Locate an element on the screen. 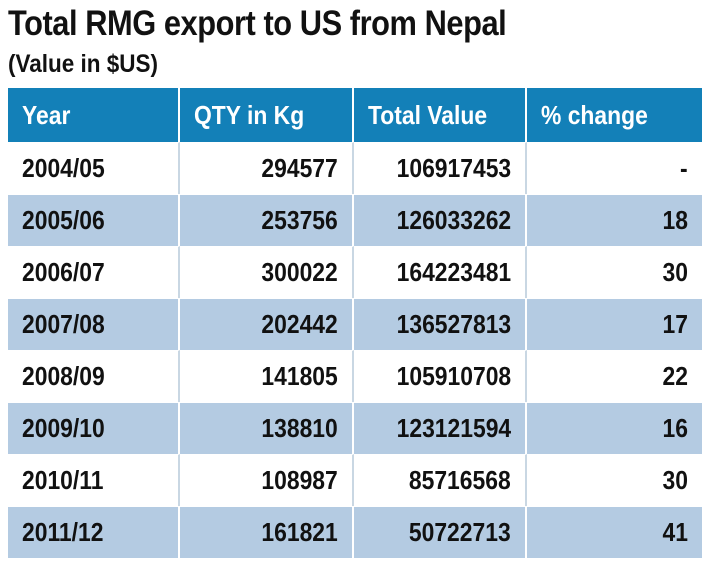  cell-year: 2005/06 is located at coordinates (94, 220).